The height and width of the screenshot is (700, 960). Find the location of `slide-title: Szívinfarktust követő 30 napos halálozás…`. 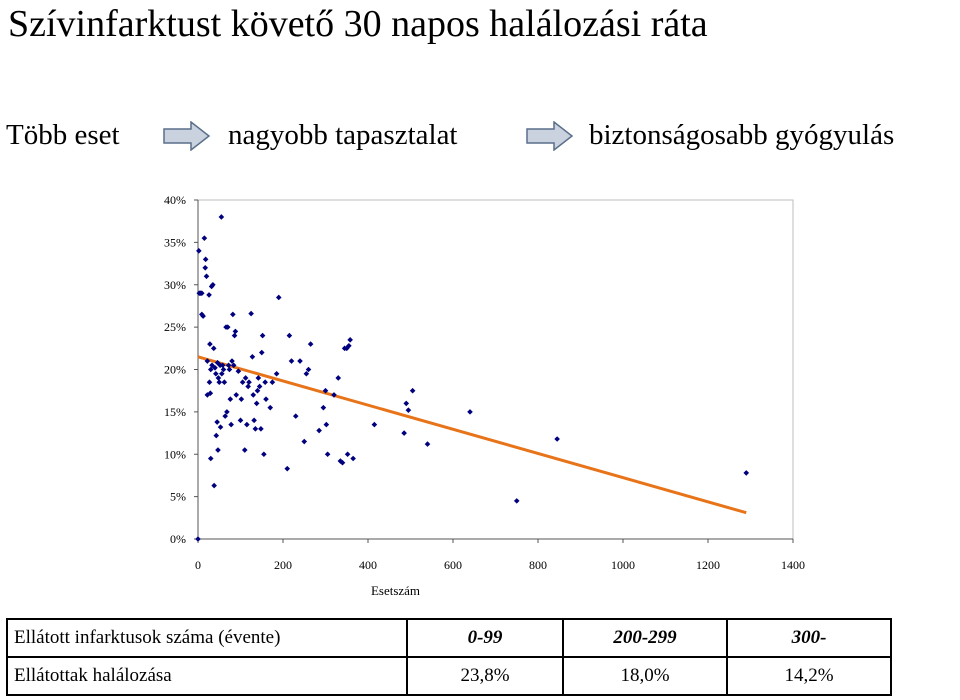

slide-title: Szívinfarktust követő 30 napos halálozás… is located at coordinates (358, 24).